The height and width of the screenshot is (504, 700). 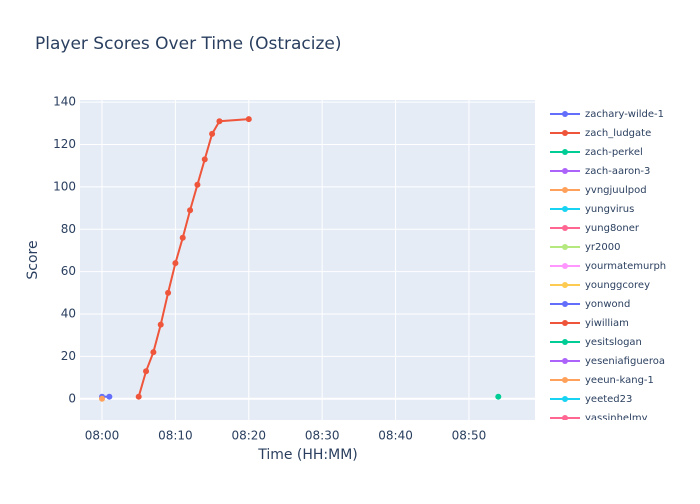 What do you see at coordinates (616, 190) in the screenshot?
I see `legend-label: yvngjuulpod` at bounding box center [616, 190].